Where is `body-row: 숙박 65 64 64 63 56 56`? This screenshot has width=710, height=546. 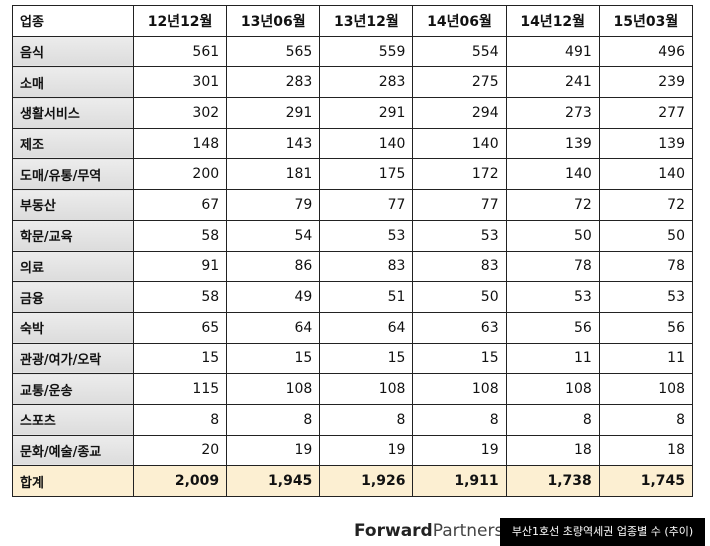 body-row: 숙박 65 64 64 63 56 56 is located at coordinates (353, 327).